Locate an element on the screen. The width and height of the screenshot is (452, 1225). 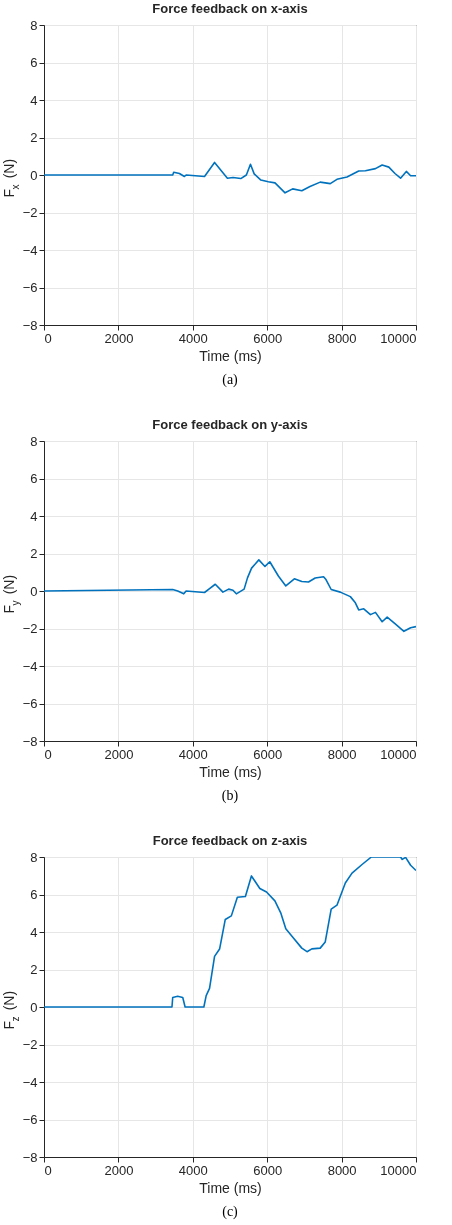
chart-title: Force feedback on z-axis is located at coordinates (230, 840).